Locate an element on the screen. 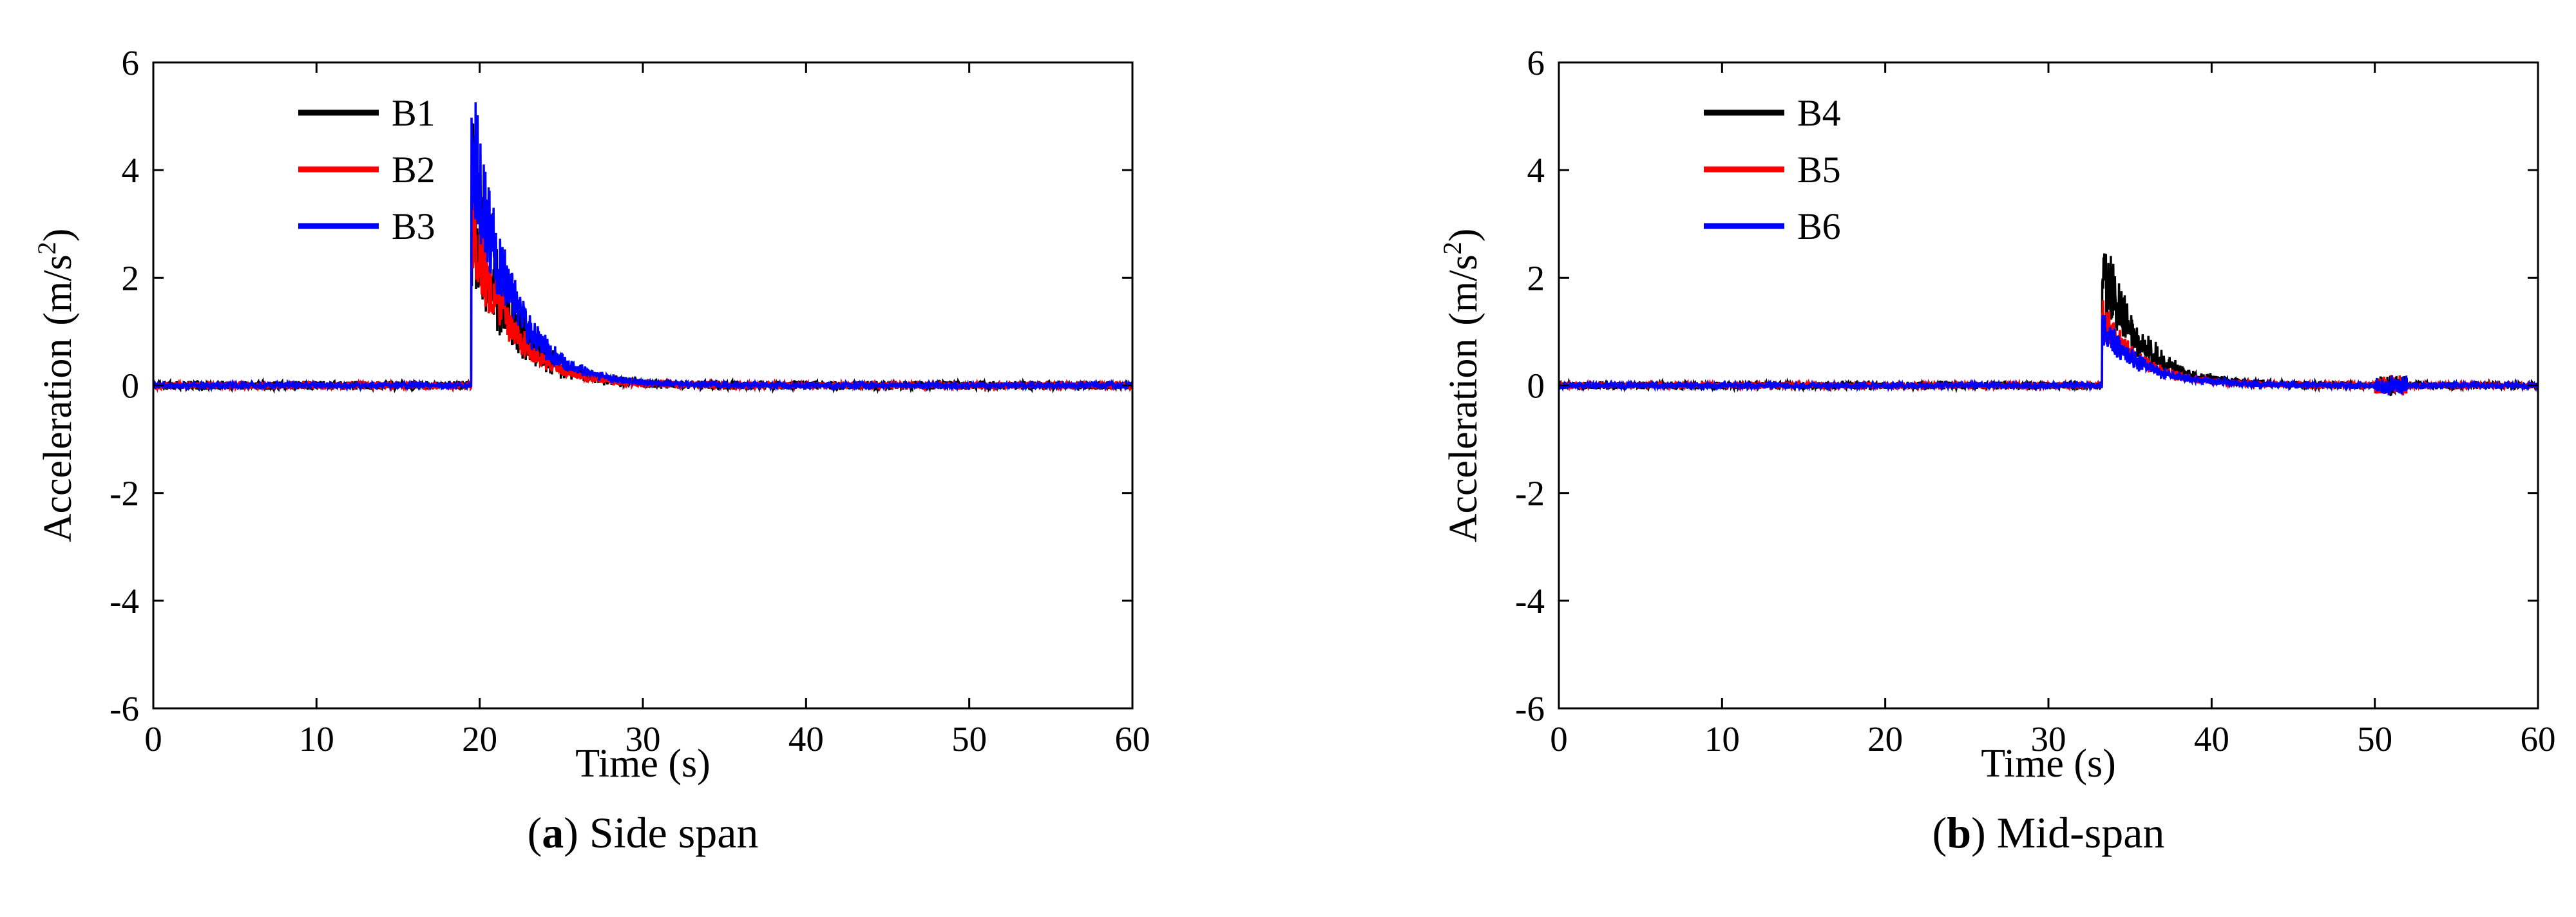  caption-letter: b is located at coordinates (1959, 832).